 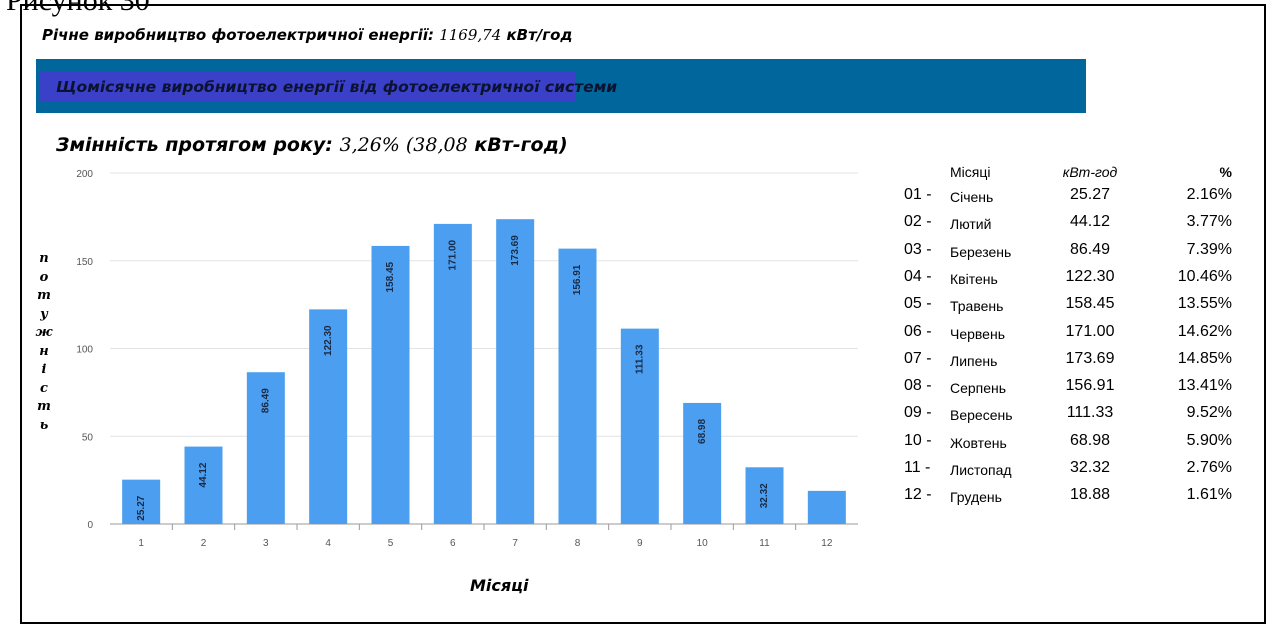 What do you see at coordinates (141, 543) in the screenshot?
I see `x-tick-label: 1` at bounding box center [141, 543].